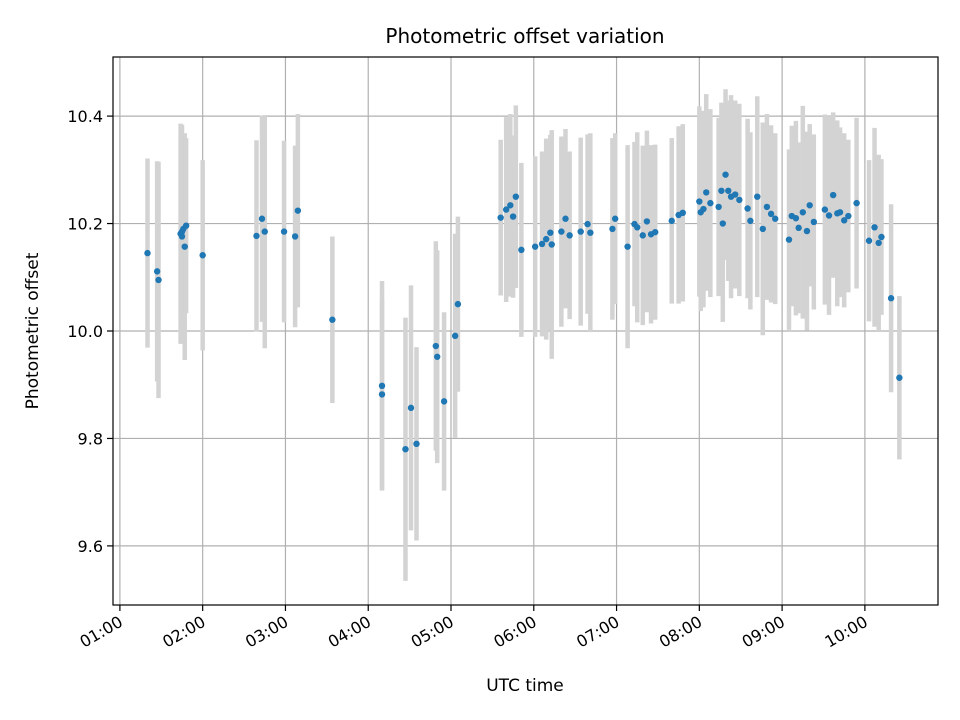 This screenshot has height=720, width=960. Describe the element at coordinates (680, 632) in the screenshot. I see `x-tick-label: 08:00` at that location.